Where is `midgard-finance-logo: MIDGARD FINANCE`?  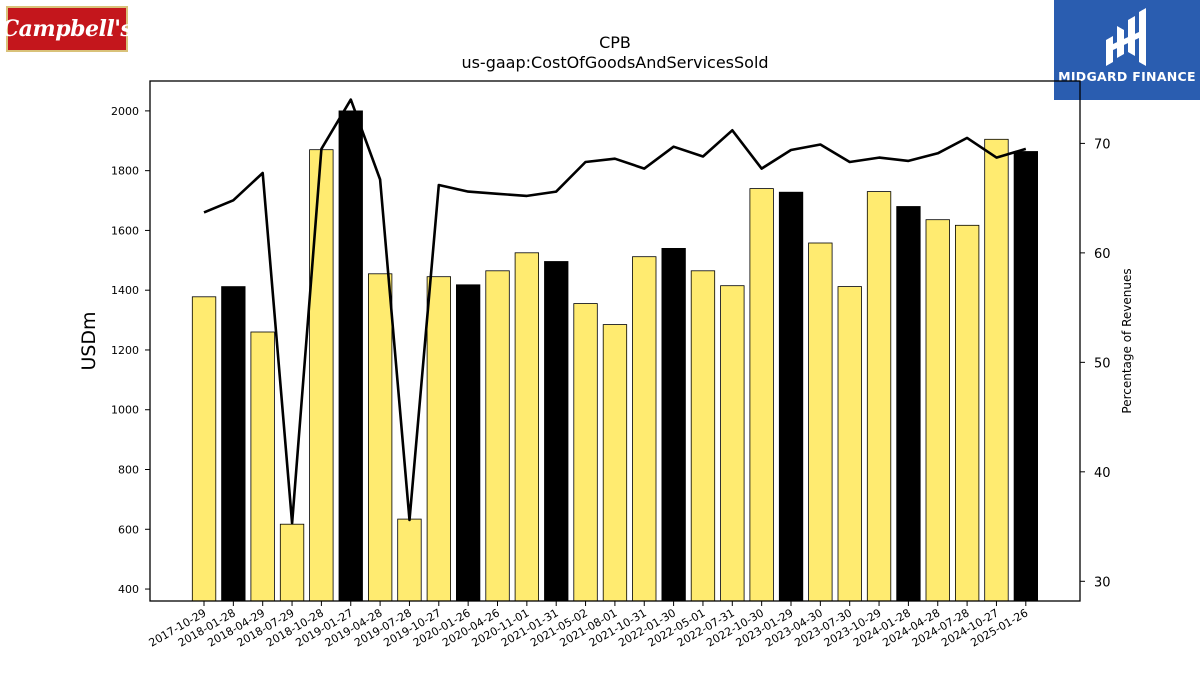 midgard-finance-logo: MIDGARD FINANCE is located at coordinates (1127, 50).